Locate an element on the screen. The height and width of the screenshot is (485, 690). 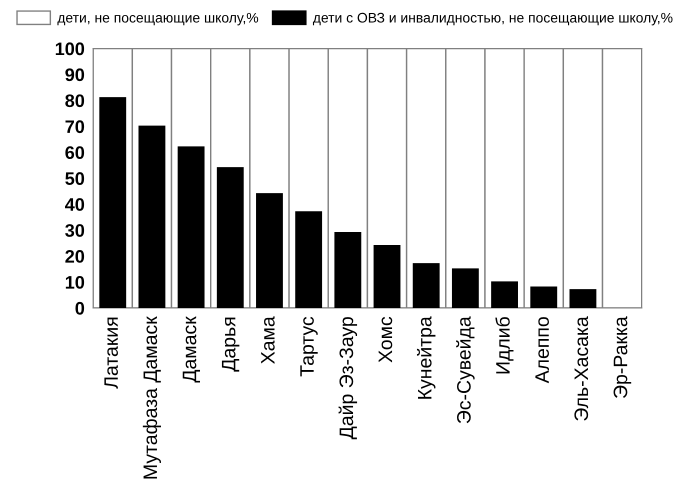
y-tick-label: 80 is located at coordinates (74, 101).